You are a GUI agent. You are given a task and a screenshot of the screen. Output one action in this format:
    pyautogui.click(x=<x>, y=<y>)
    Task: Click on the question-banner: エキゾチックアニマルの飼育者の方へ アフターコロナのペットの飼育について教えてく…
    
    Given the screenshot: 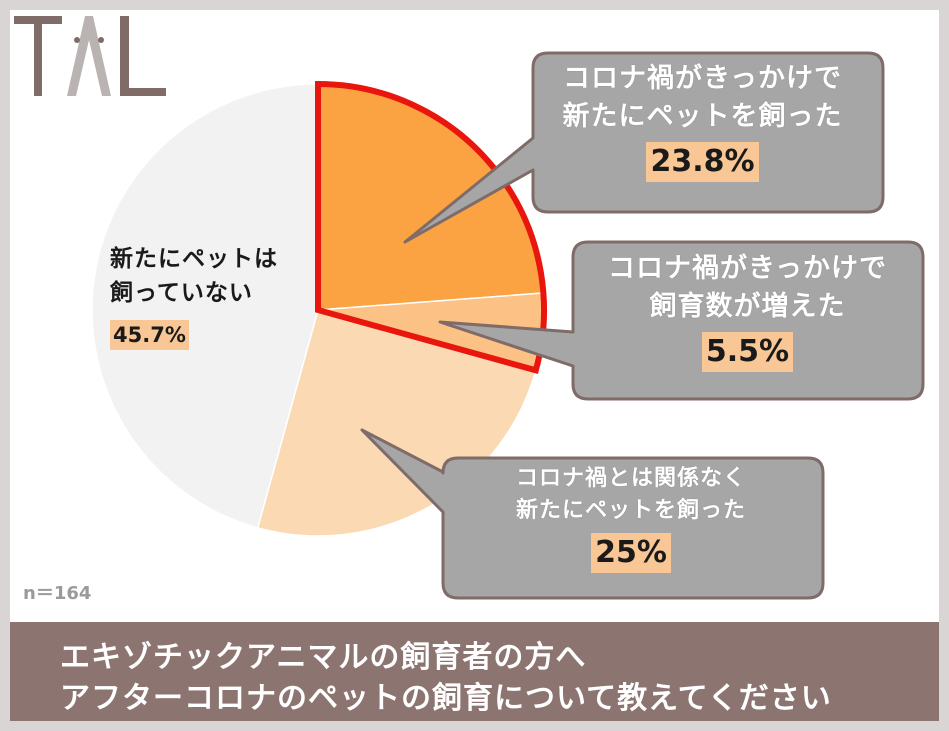 What is the action you would take?
    pyautogui.click(x=474, y=671)
    